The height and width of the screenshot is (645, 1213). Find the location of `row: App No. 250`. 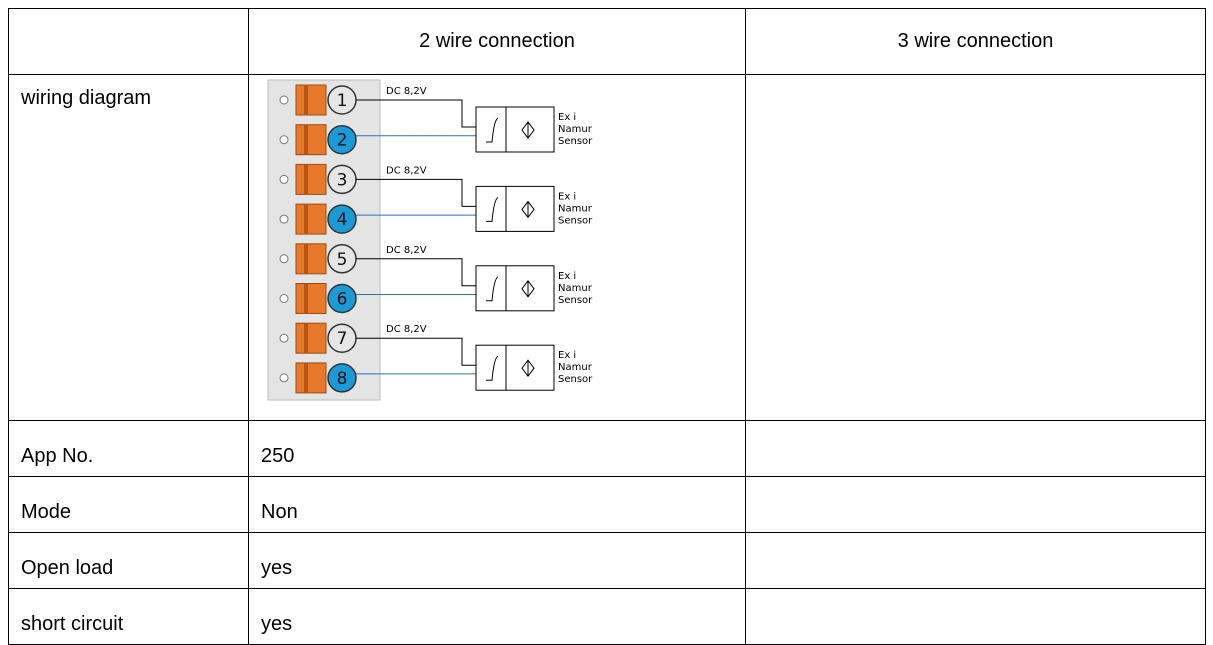

row: App No. 250 is located at coordinates (607, 448).